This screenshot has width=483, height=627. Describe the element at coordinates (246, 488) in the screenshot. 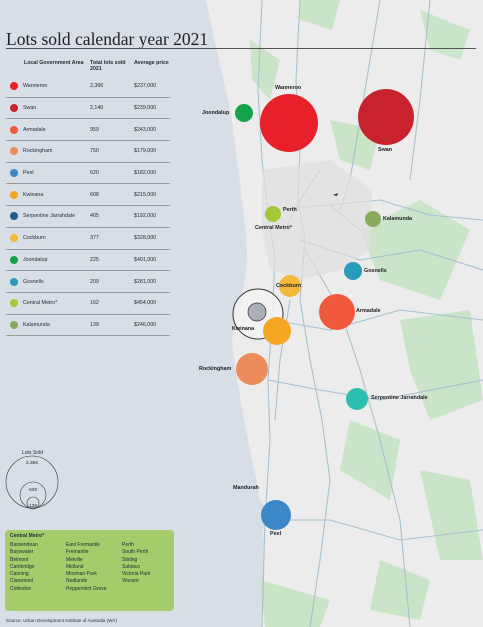

I see `label-mandurah: Mandurah` at that location.